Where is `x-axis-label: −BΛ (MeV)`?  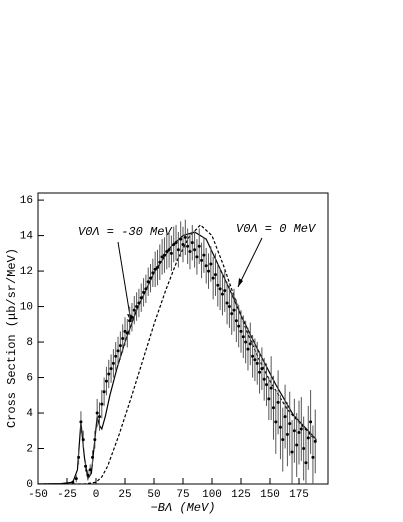
x-axis-label: −BΛ (MeV) is located at coordinates (183, 508).